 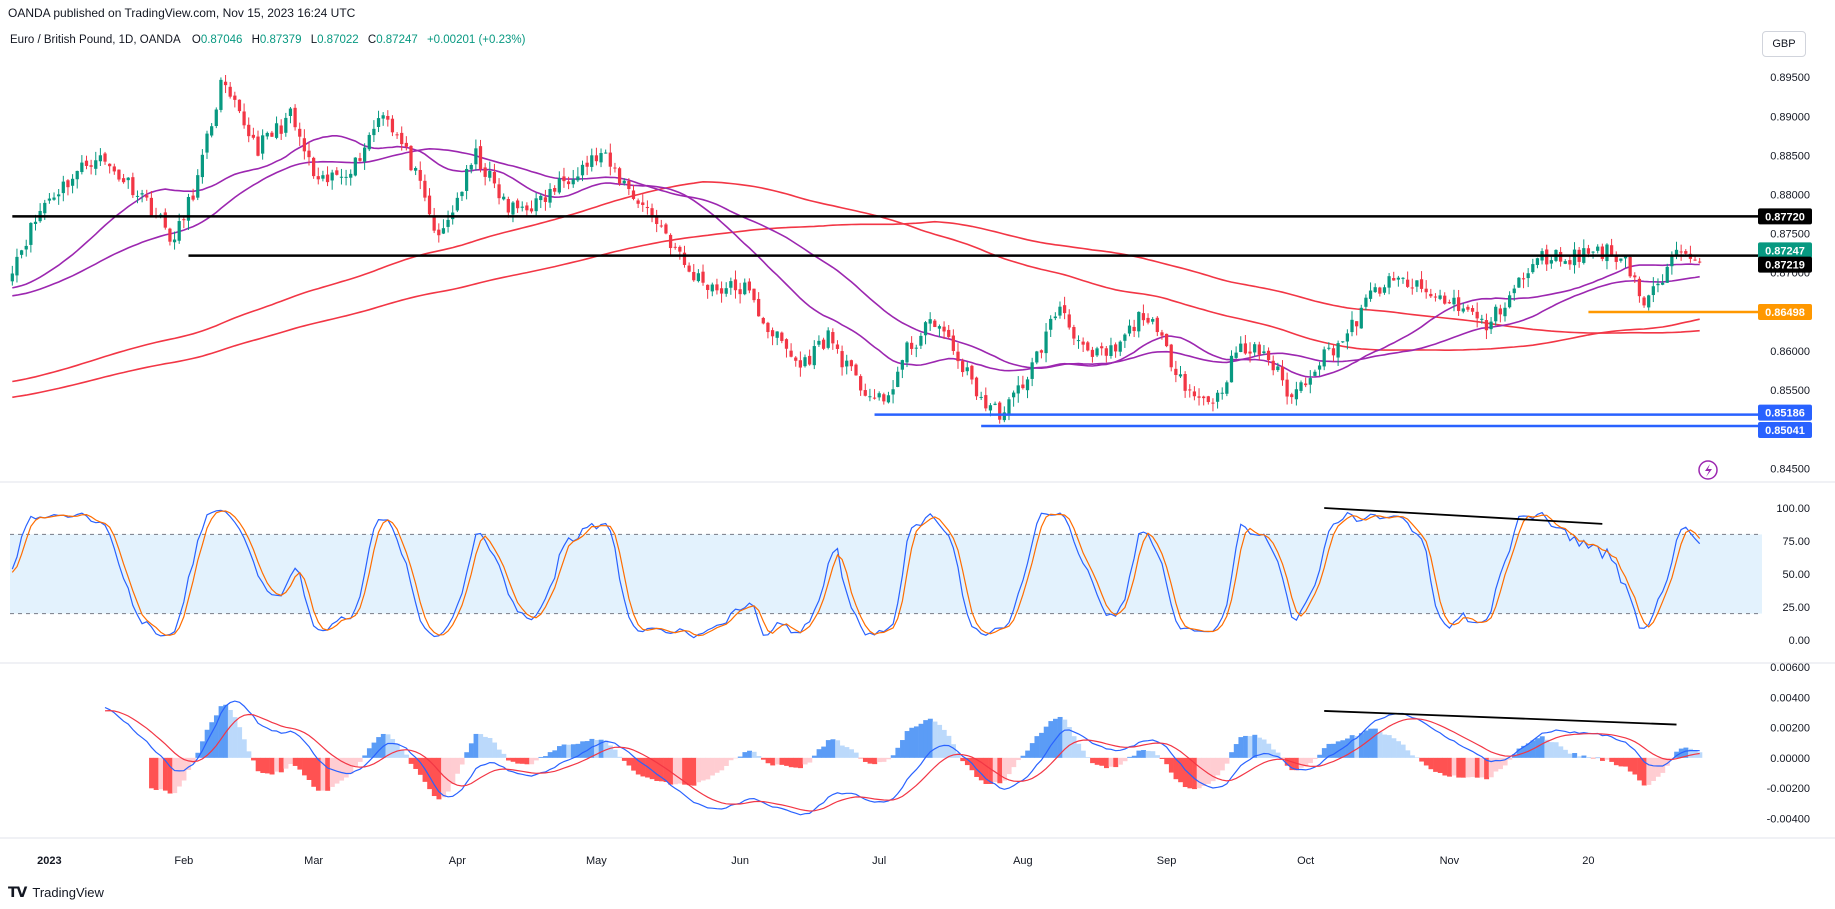 What do you see at coordinates (68, 892) in the screenshot?
I see `brand-name: TradingView` at bounding box center [68, 892].